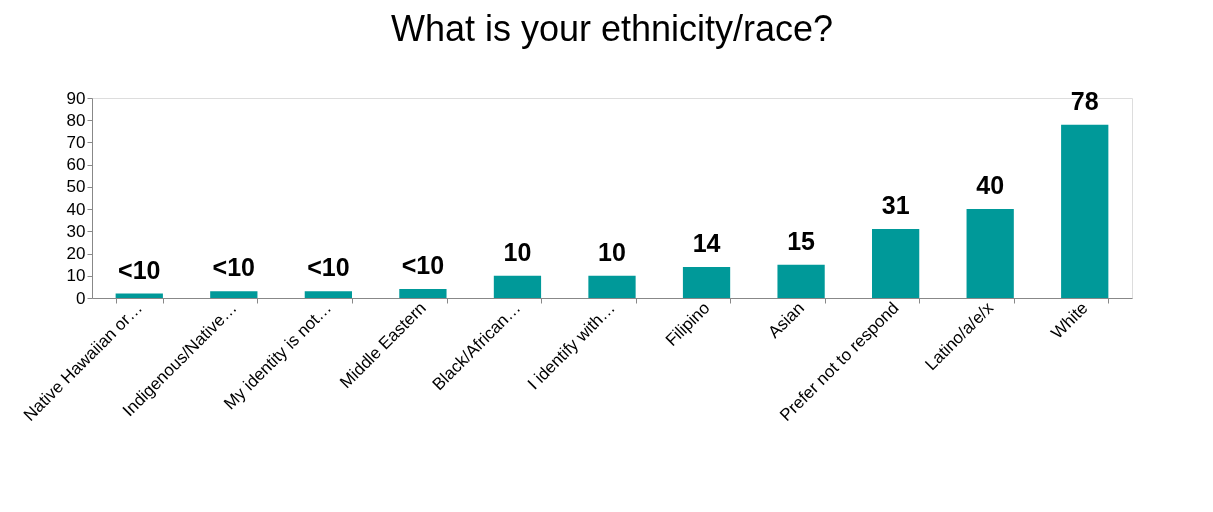 The width and height of the screenshot is (1213, 512). Describe the element at coordinates (76, 98) in the screenshot. I see `y-tick-label: 90` at that location.